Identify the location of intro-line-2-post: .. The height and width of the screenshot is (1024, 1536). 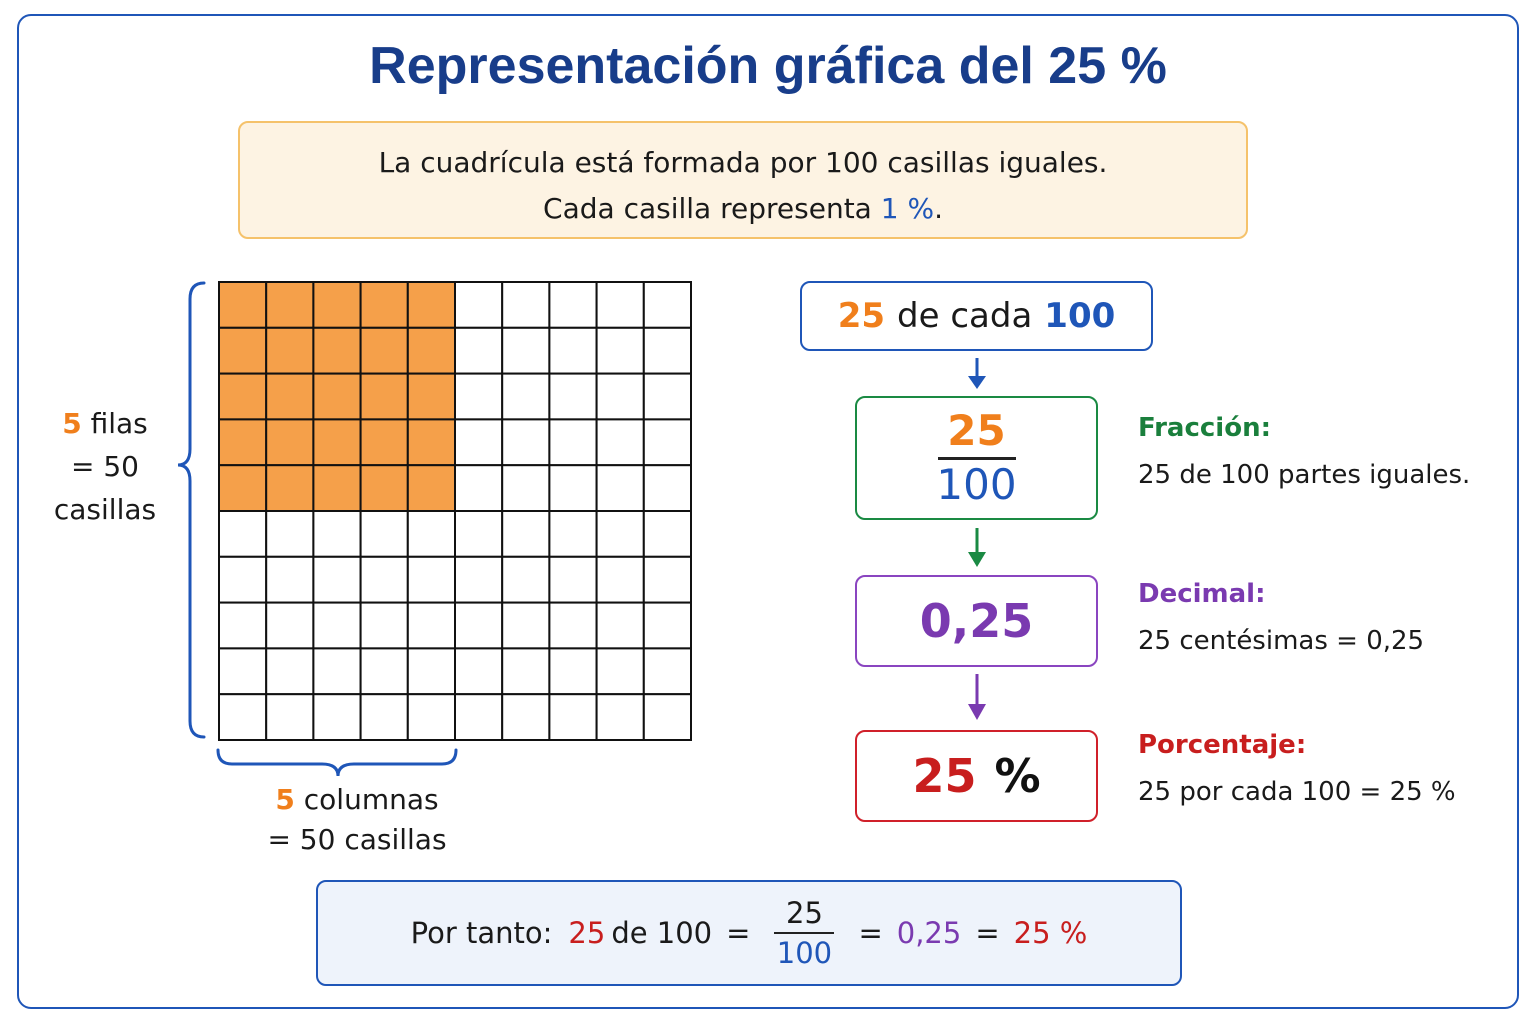
(938, 208).